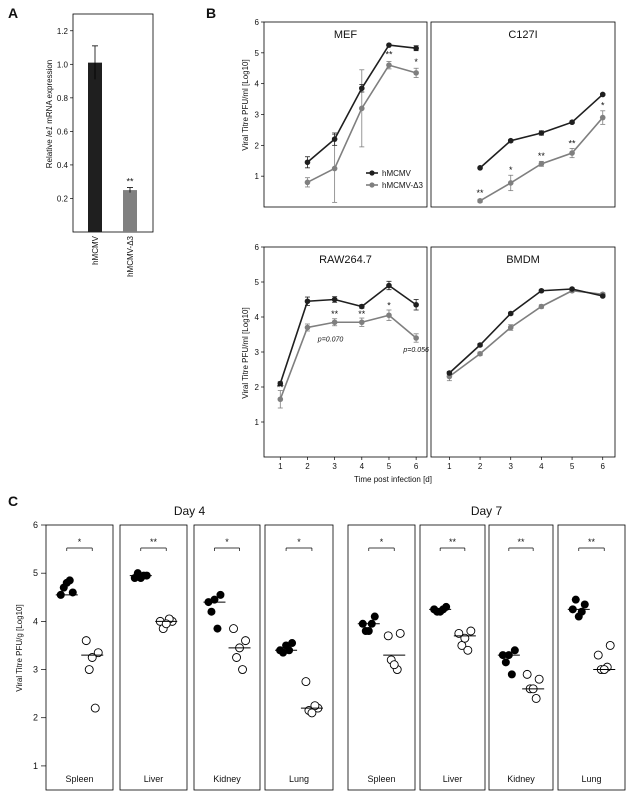 This screenshot has height=800, width=639. Describe the element at coordinates (95, 250) in the screenshot. I see `panel-a-category-label: hMCMV` at that location.